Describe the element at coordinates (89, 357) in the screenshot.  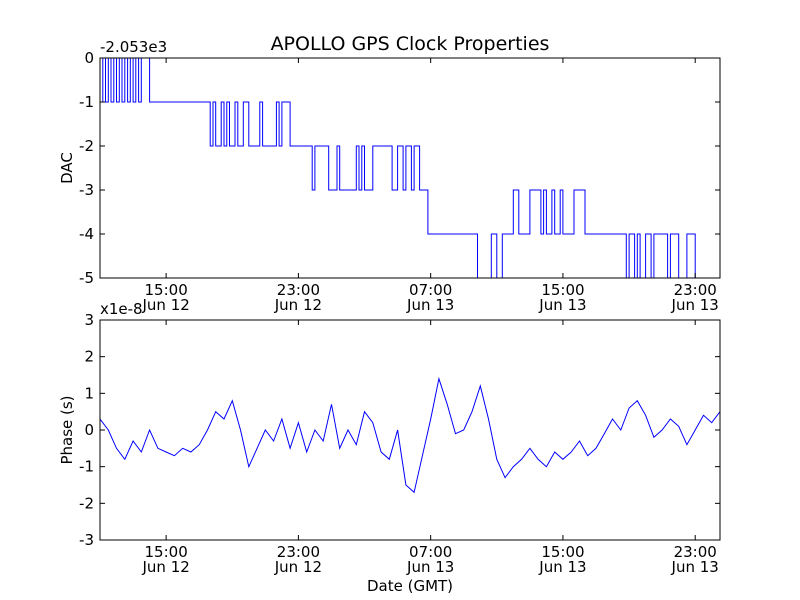
I see `y-tick-label: 2` at that location.